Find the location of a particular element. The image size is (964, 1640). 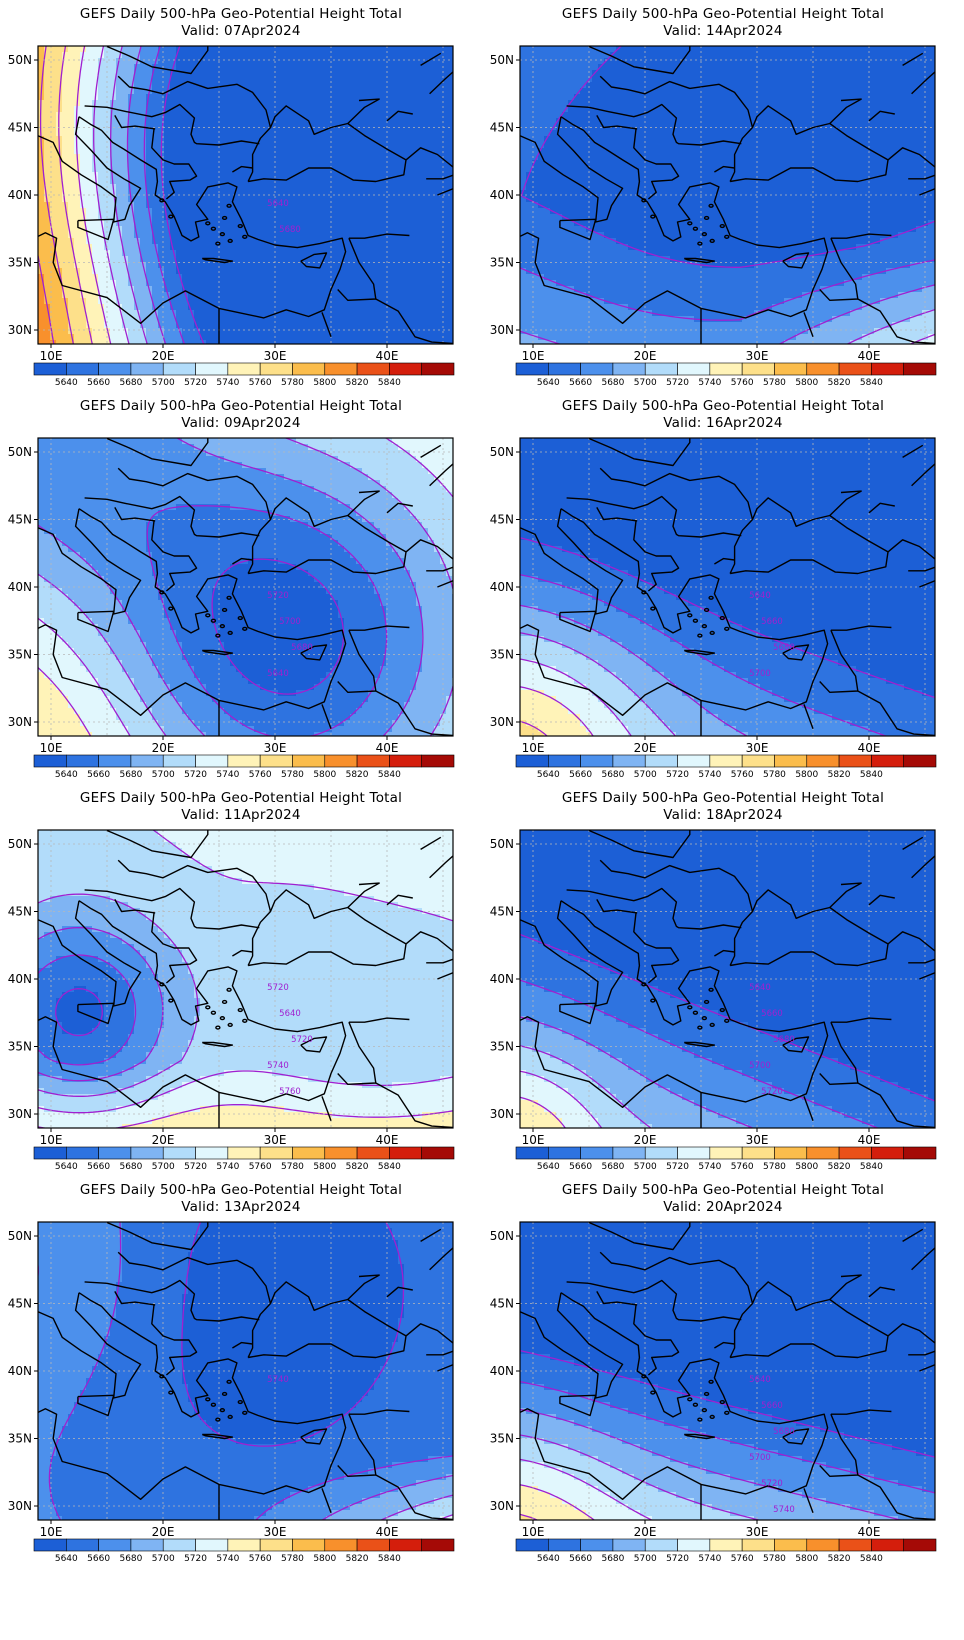

colorbar-label: 5660 is located at coordinates (580, 383).